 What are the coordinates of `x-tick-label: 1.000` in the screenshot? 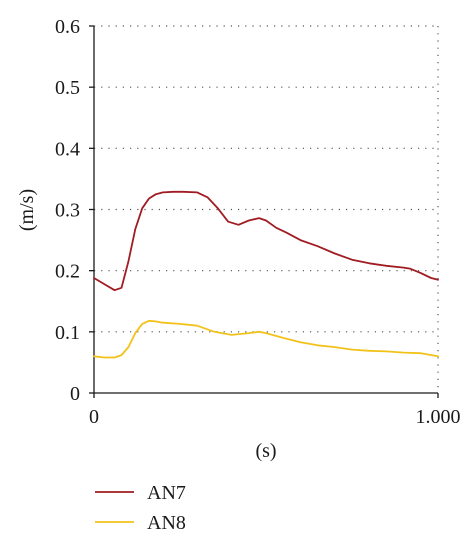 It's located at (438, 417).